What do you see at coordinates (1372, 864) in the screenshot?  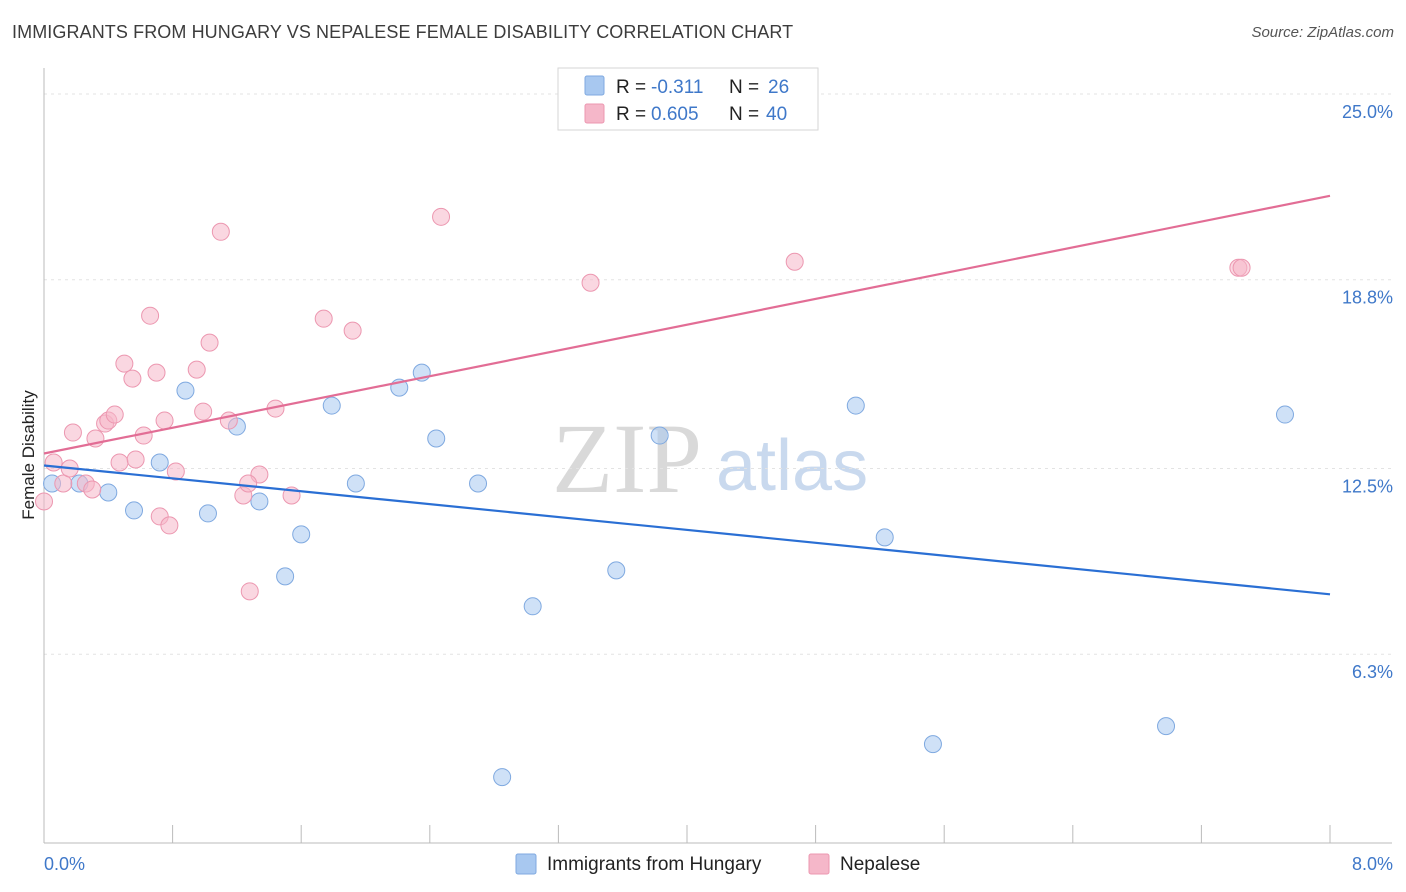 I see `x-tick-label: 8.0%` at bounding box center [1372, 864].